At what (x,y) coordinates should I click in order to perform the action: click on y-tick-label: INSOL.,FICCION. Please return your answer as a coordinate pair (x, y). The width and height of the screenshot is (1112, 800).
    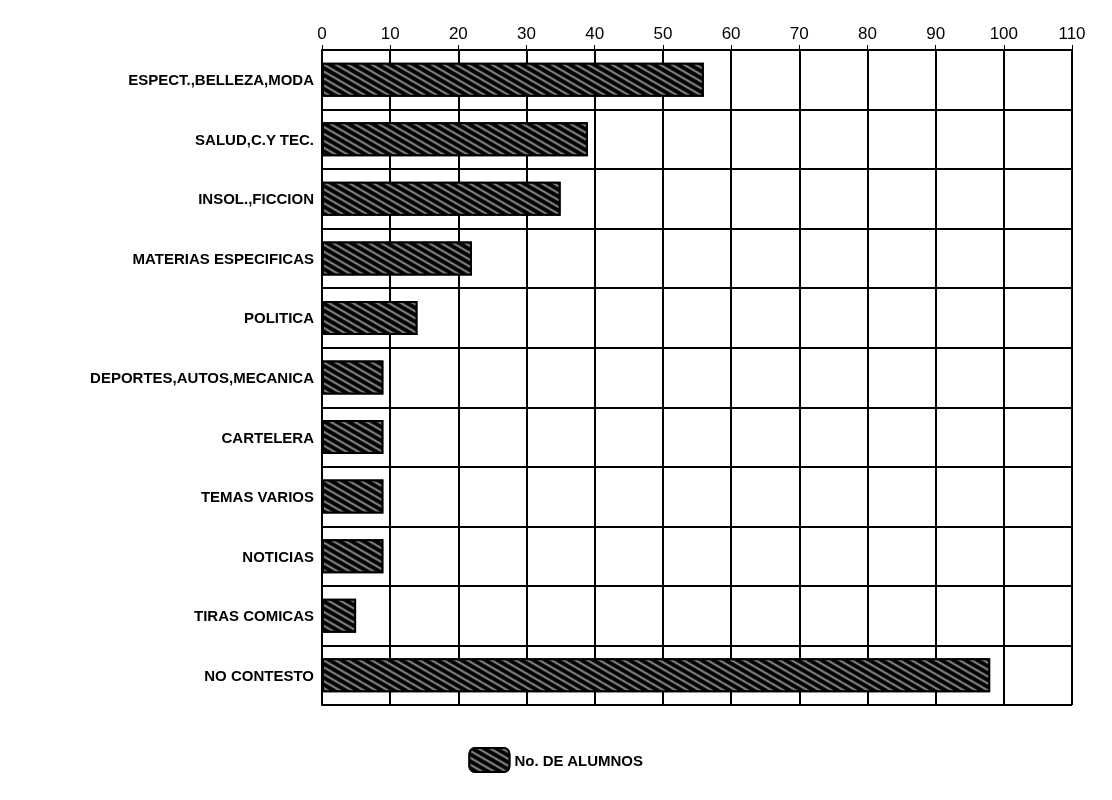
    Looking at the image, I should click on (256, 199).